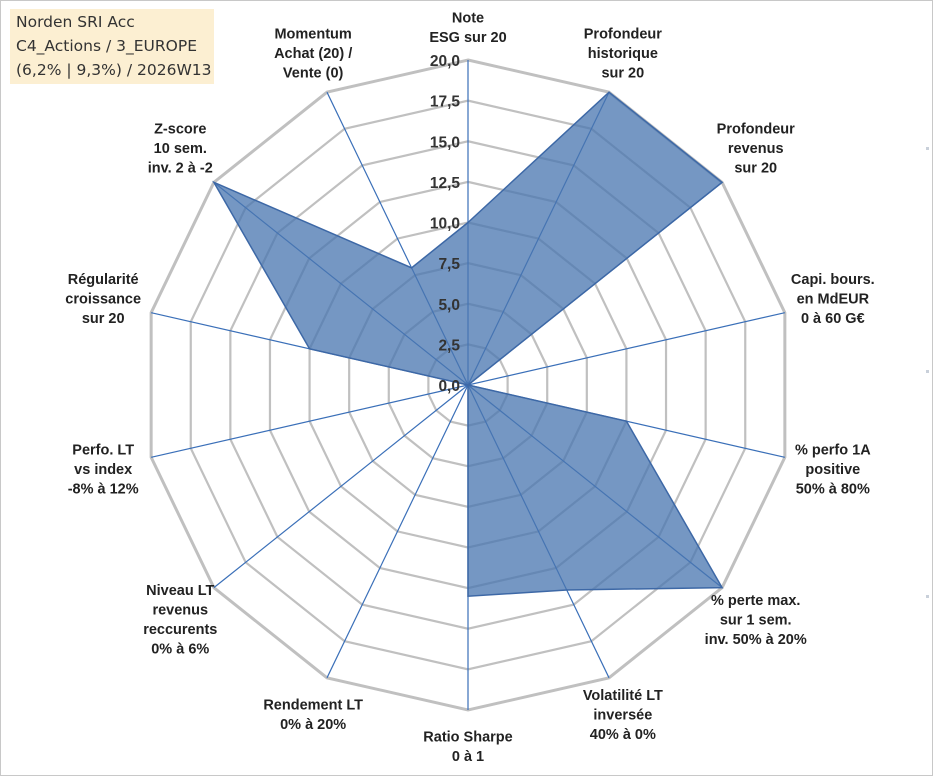 This screenshot has width=933, height=776. I want to click on axis-label-line: Achat (20) /, so click(313, 54).